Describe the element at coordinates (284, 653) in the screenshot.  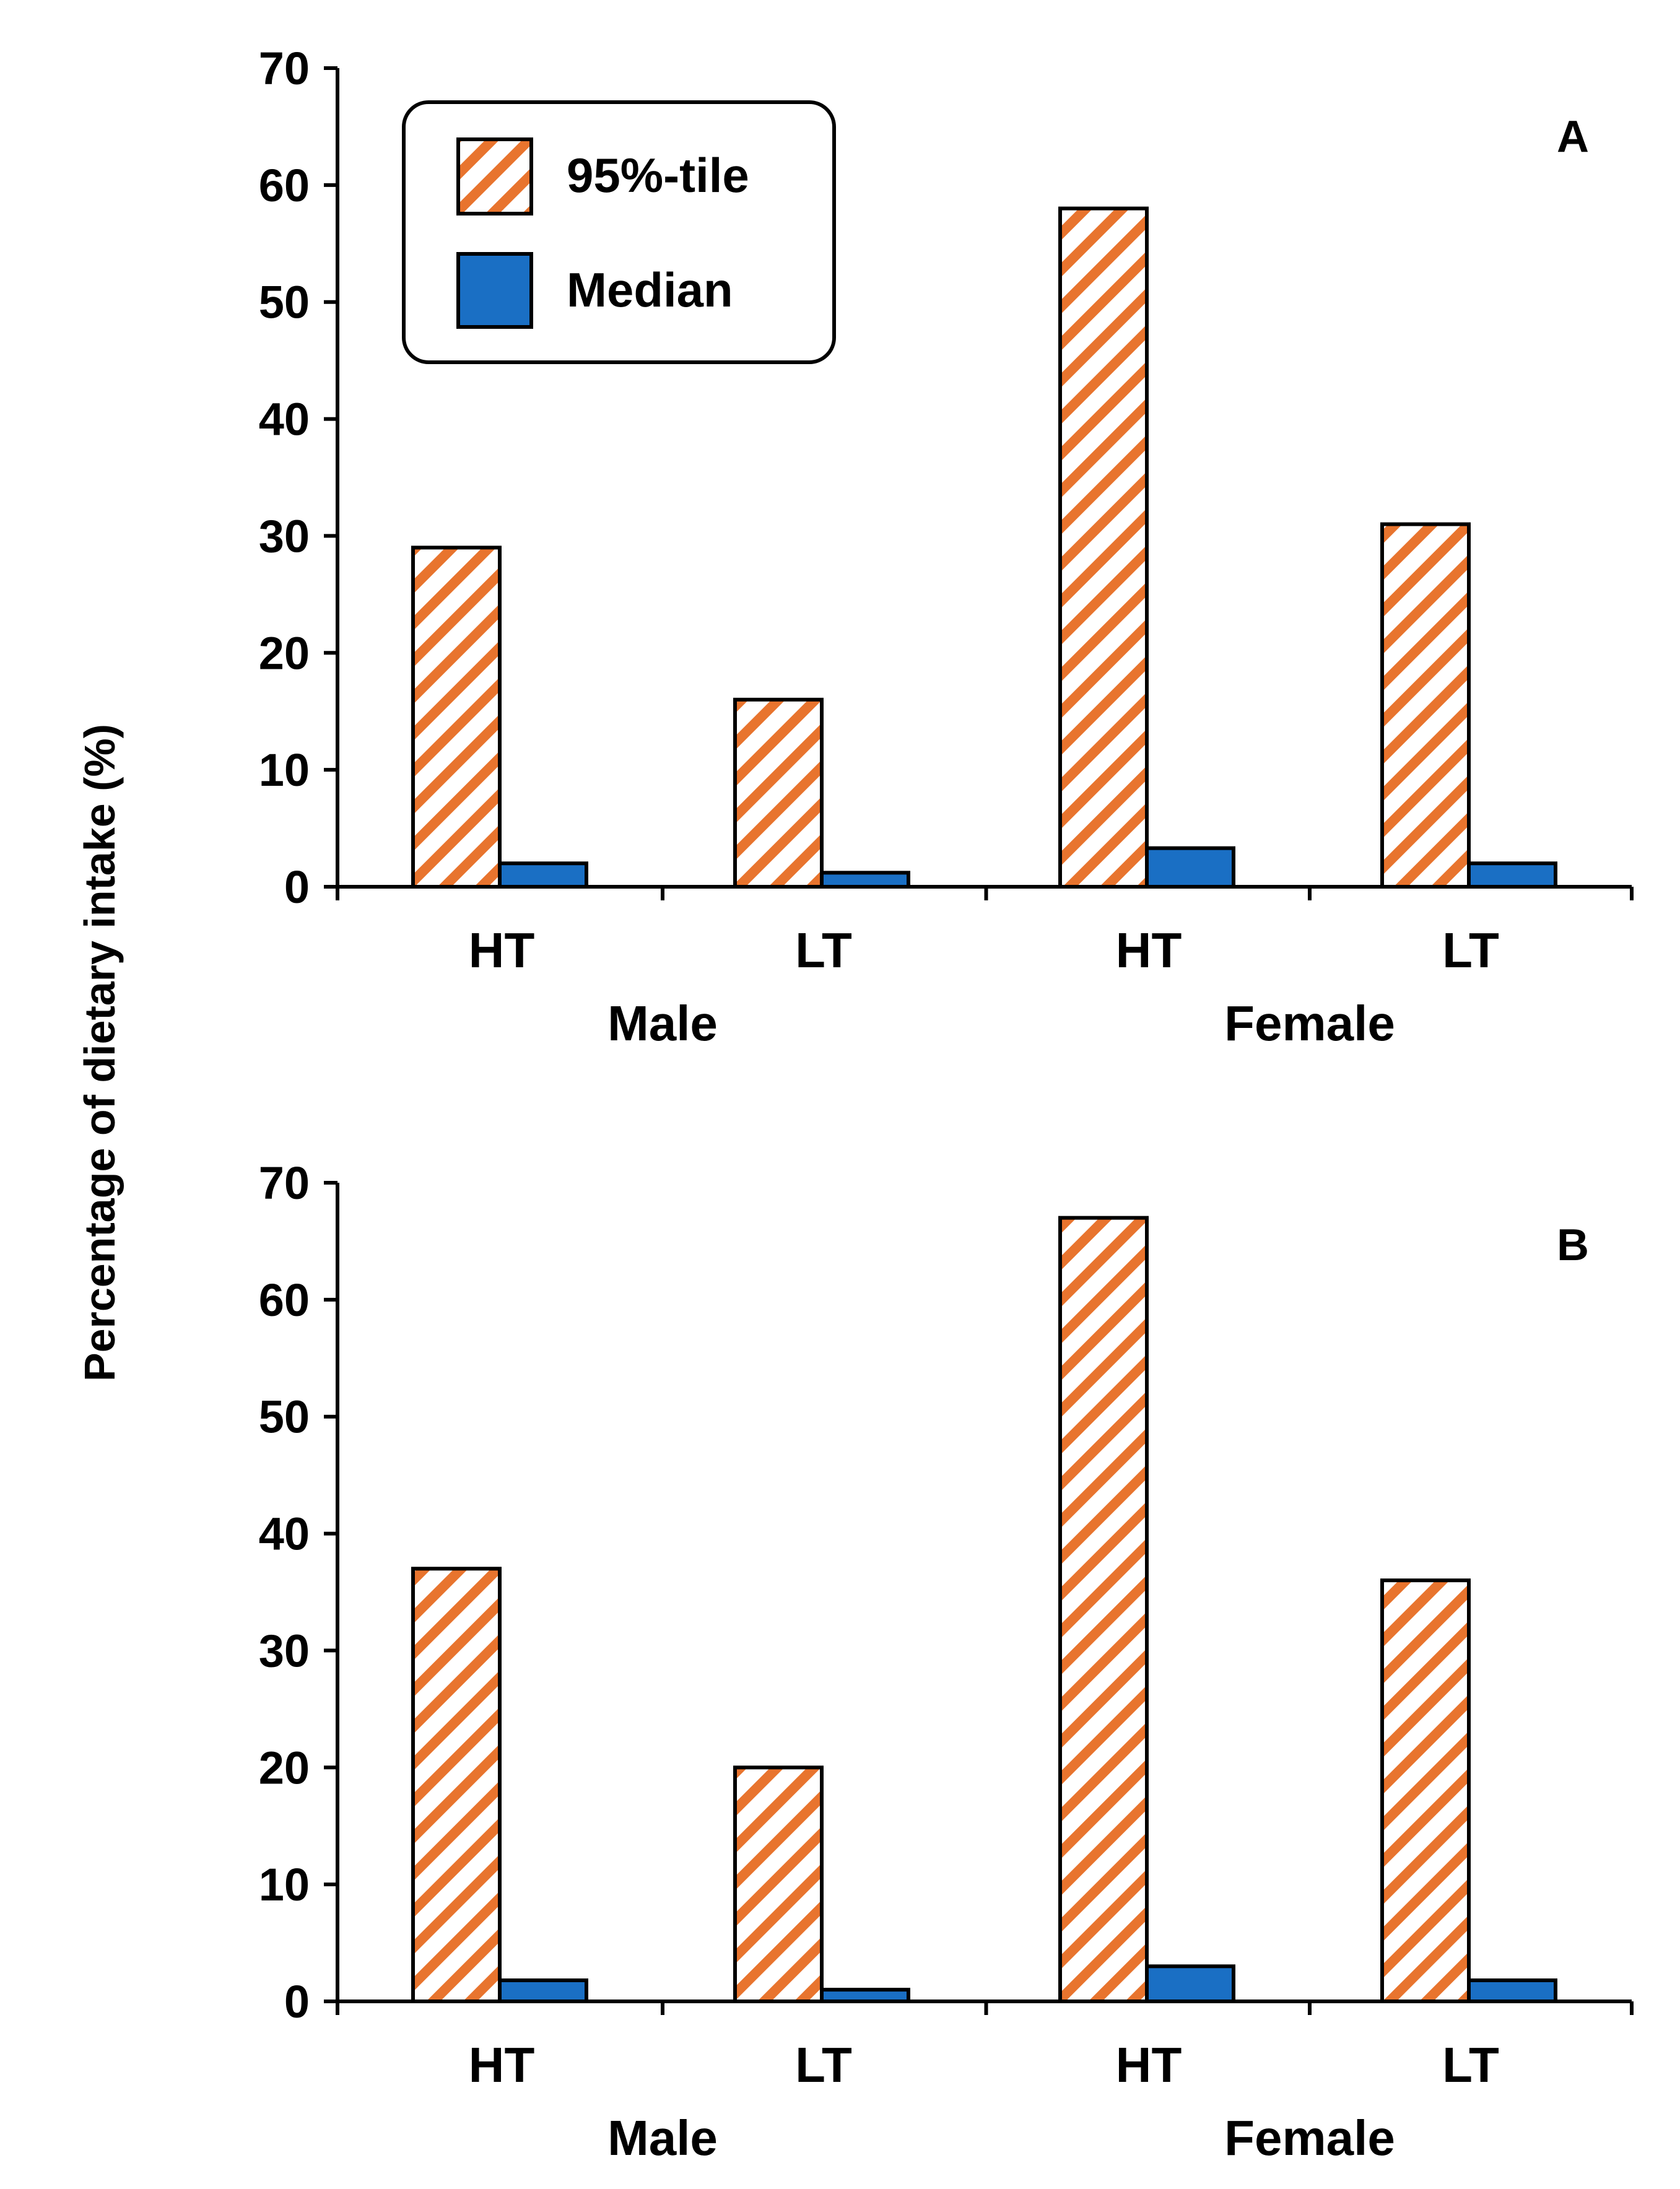
I see `panel-a-y-tick-label: 20` at that location.